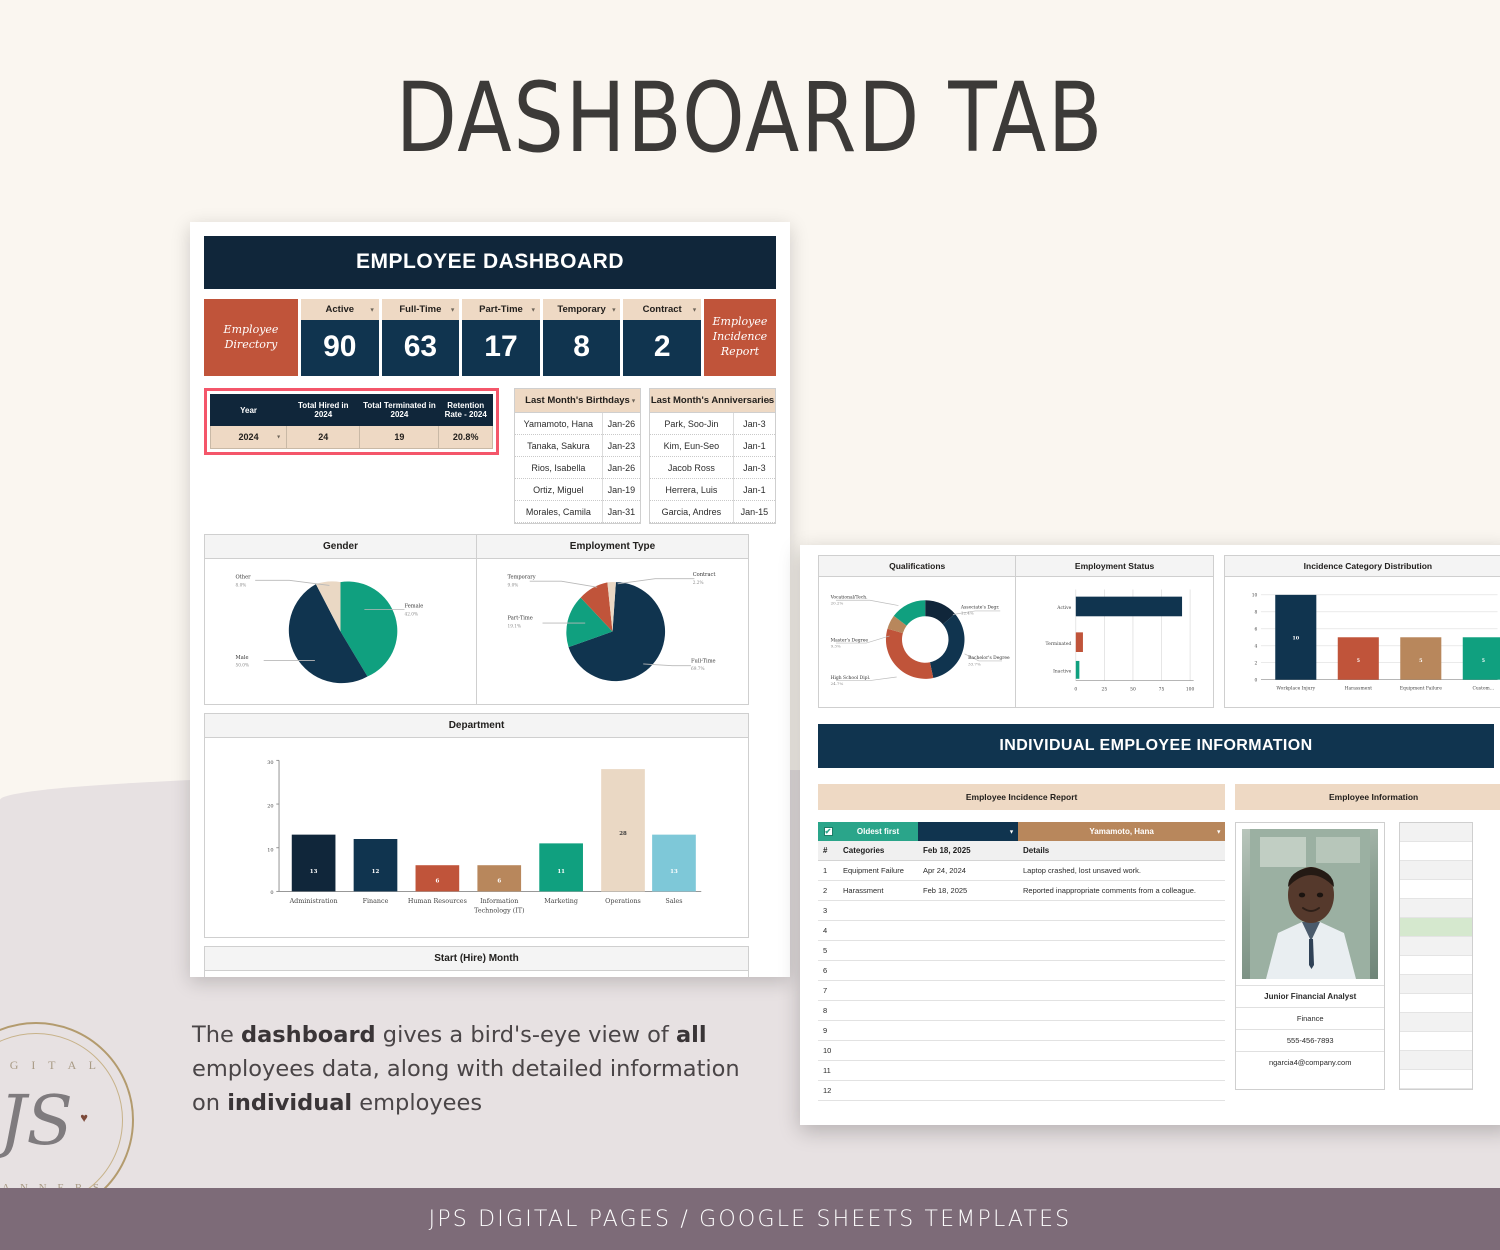  Describe the element at coordinates (1361, 631) in the screenshot. I see `incidence-category-panel: Incidence Category Distribution 0 2 4` at that location.